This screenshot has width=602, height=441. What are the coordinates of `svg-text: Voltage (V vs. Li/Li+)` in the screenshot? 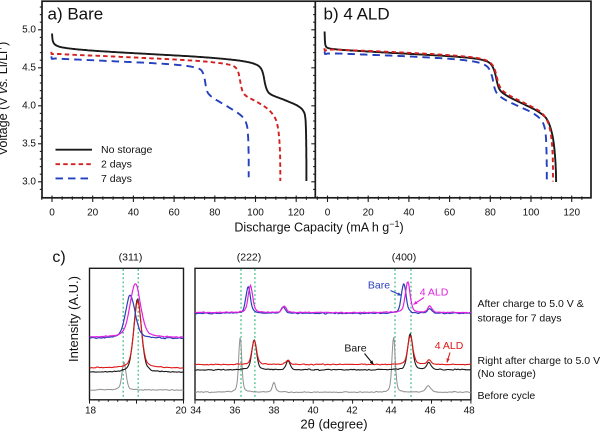 It's located at (5, 99).